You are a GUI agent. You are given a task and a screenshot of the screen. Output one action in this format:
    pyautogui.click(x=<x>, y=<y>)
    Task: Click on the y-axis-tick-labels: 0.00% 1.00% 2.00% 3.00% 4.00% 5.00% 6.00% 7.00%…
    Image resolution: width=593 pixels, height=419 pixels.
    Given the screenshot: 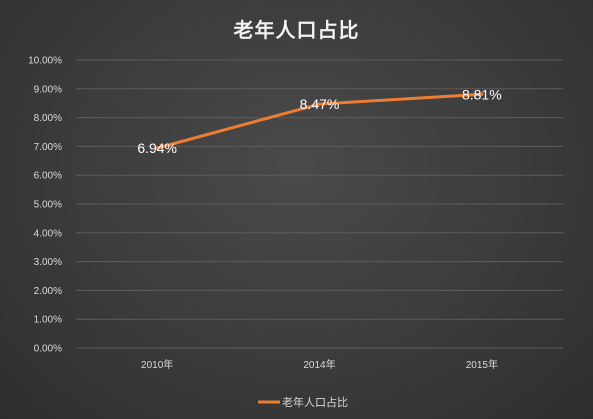 What is the action you would take?
    pyautogui.click(x=45, y=205)
    